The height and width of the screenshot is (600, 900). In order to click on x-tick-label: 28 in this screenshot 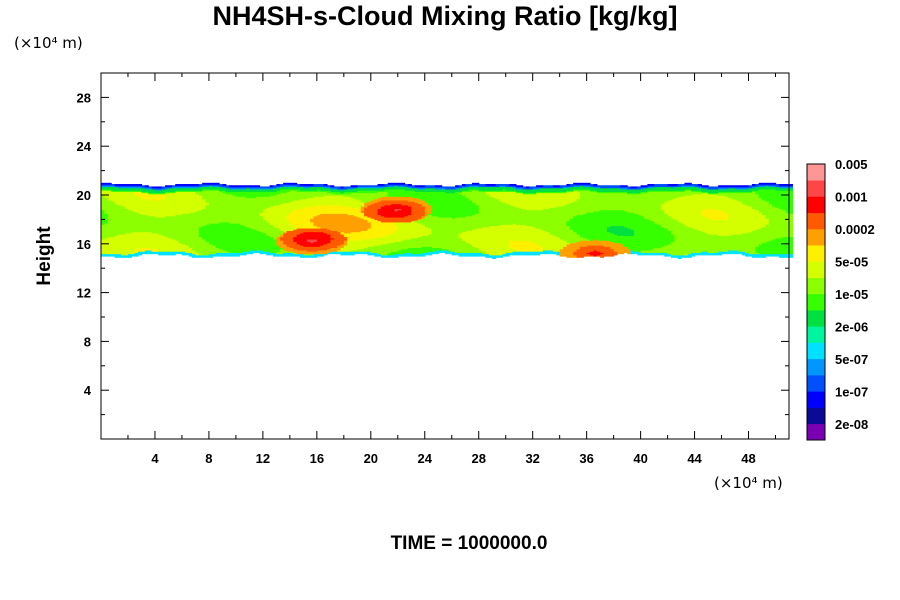, I will do `click(478, 458)`.